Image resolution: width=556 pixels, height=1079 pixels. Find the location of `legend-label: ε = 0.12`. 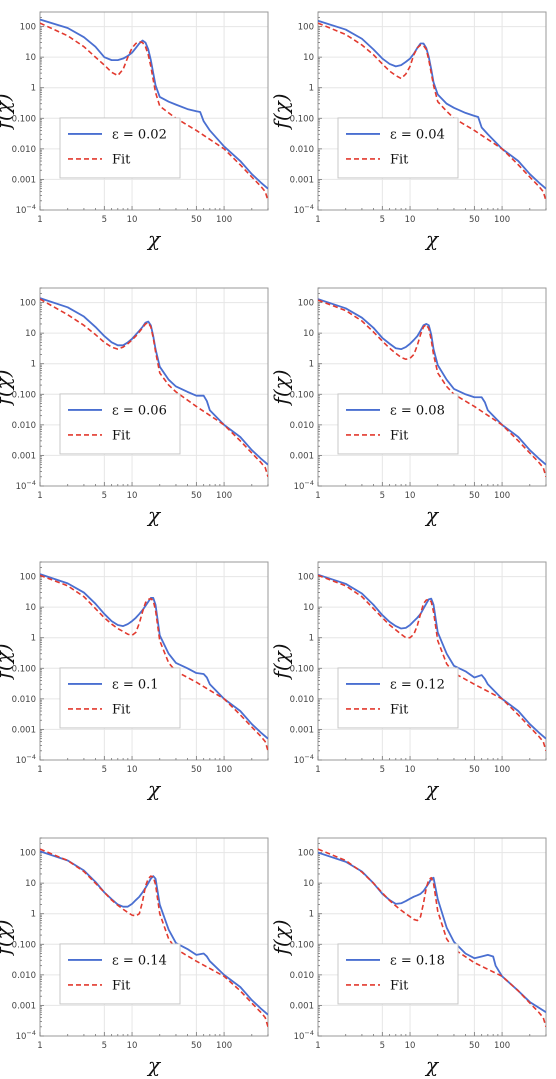

legend-label: ε = 0.12 is located at coordinates (417, 684).